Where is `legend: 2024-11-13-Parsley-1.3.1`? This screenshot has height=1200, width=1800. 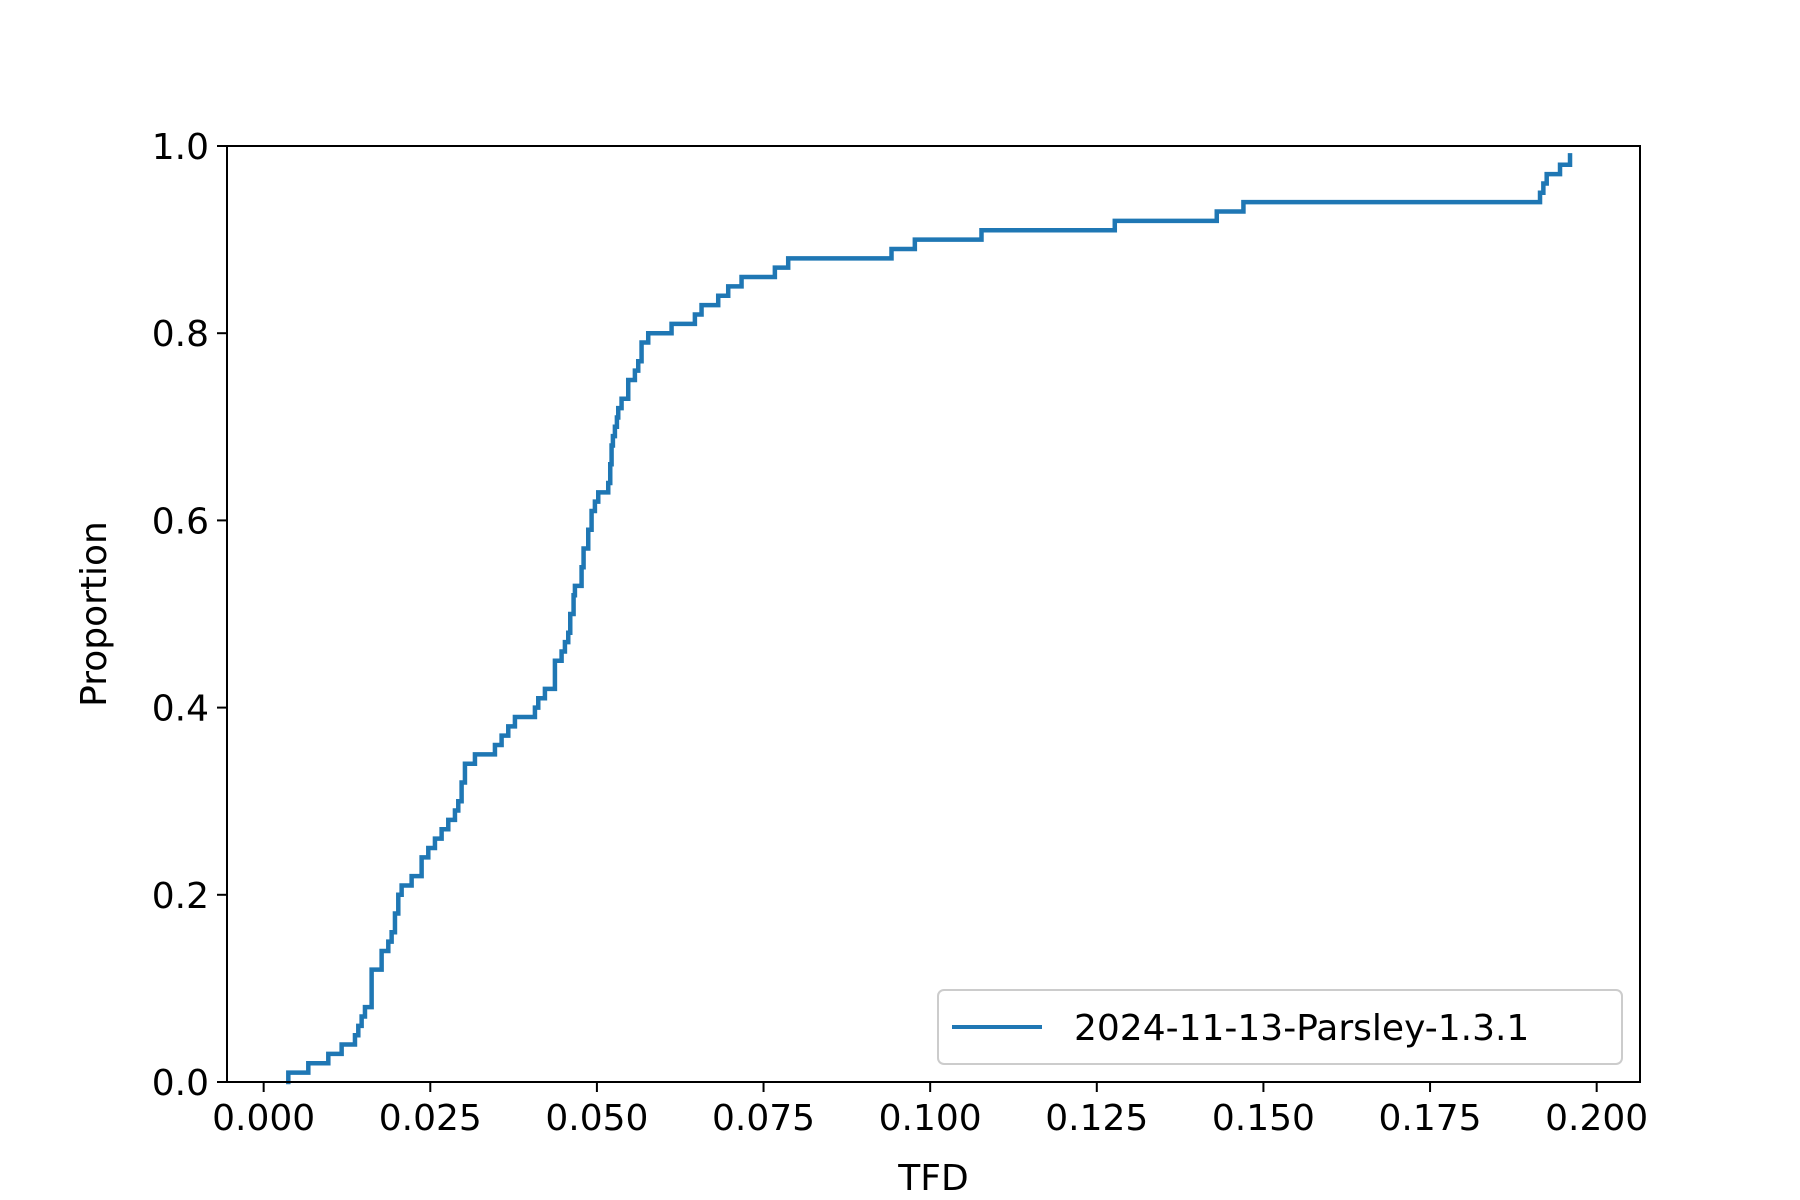 legend: 2024-11-13-Parsley-1.3.1 is located at coordinates (1280, 1027).